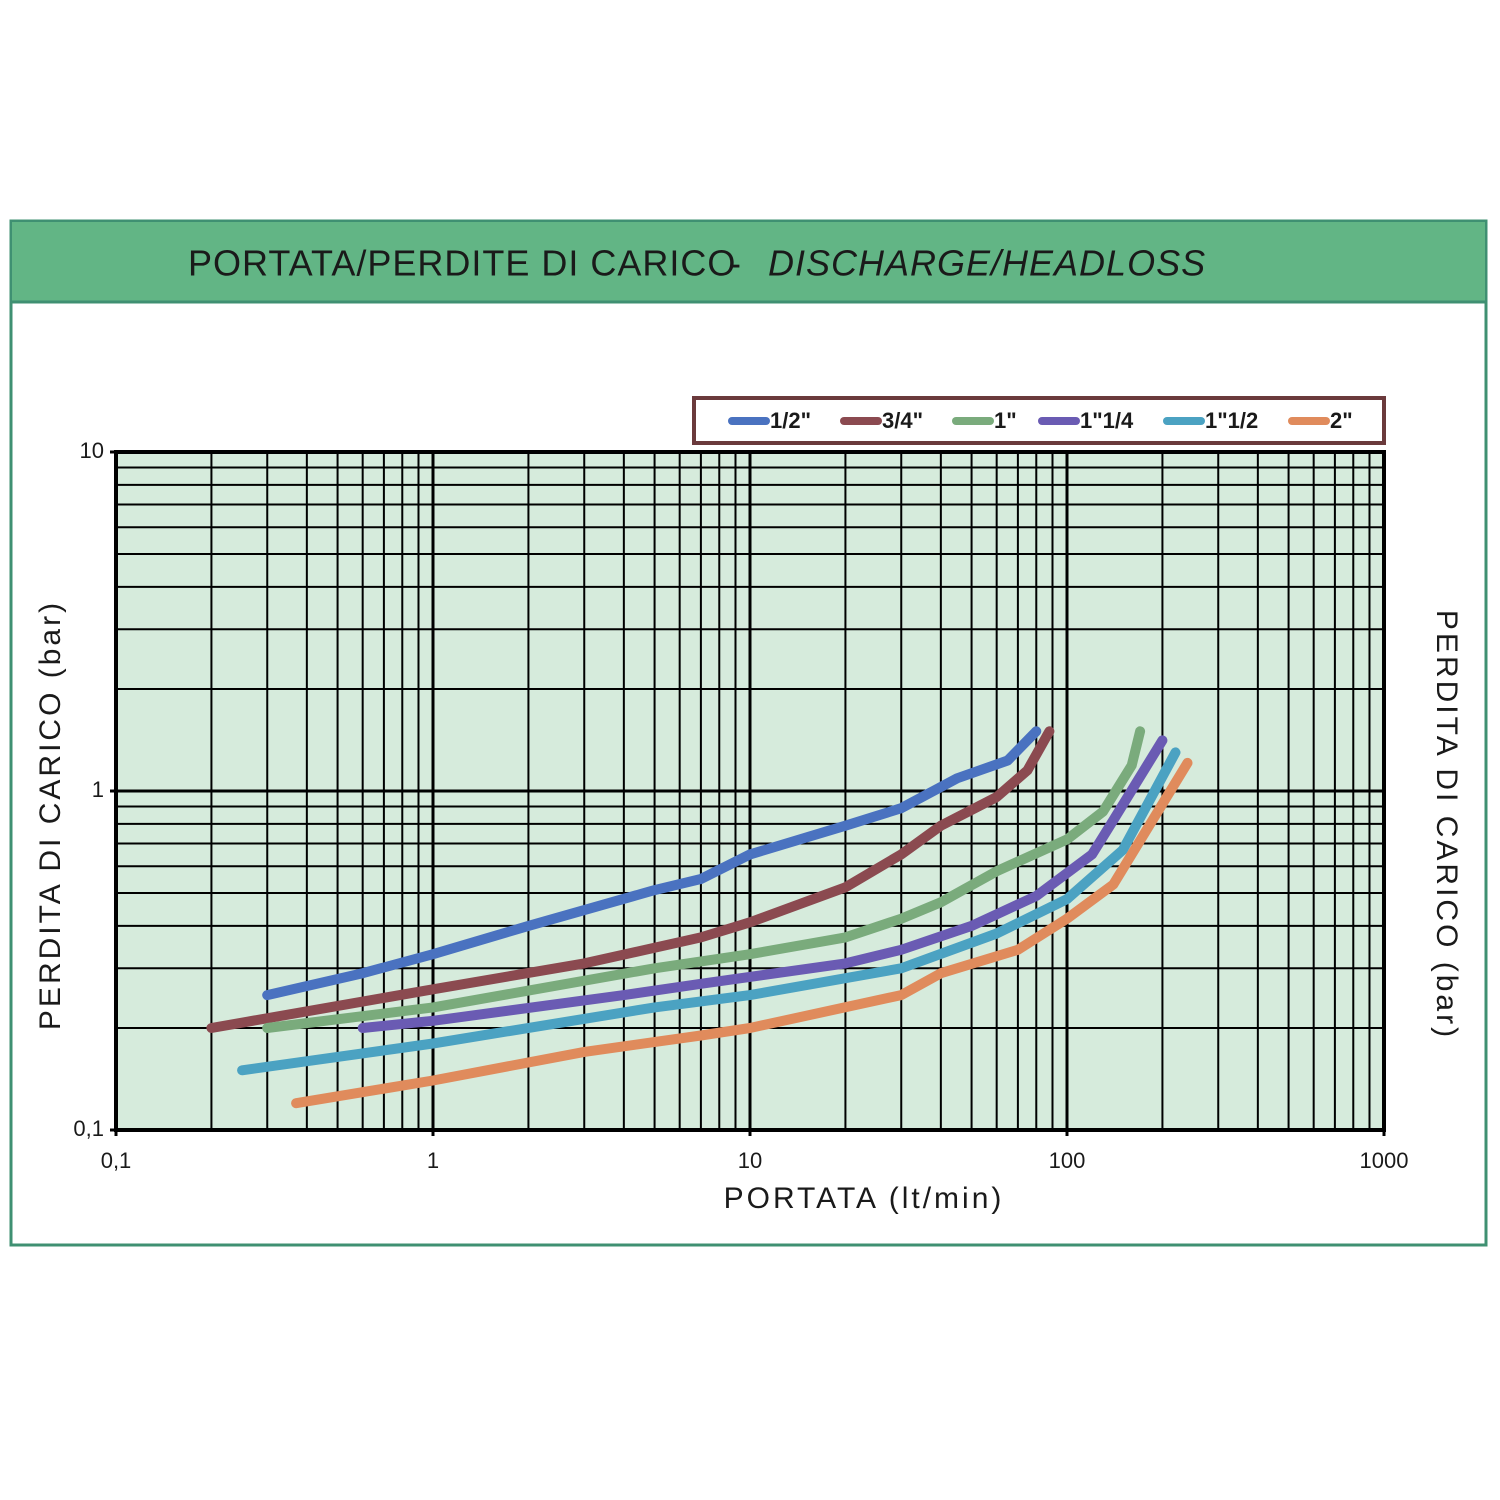 The image size is (1500, 1500). I want to click on y-tick-label: 1, so click(98, 789).